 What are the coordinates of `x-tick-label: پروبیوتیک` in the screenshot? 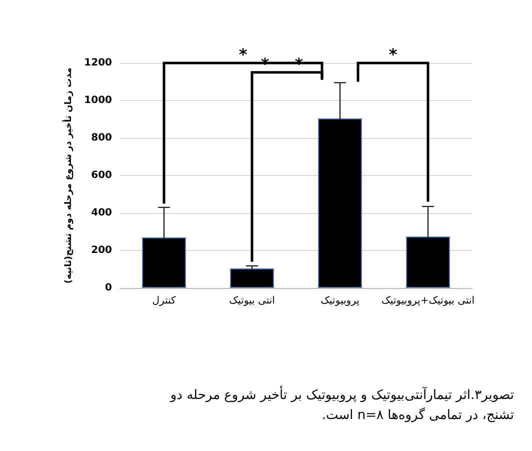 It's located at (340, 301).